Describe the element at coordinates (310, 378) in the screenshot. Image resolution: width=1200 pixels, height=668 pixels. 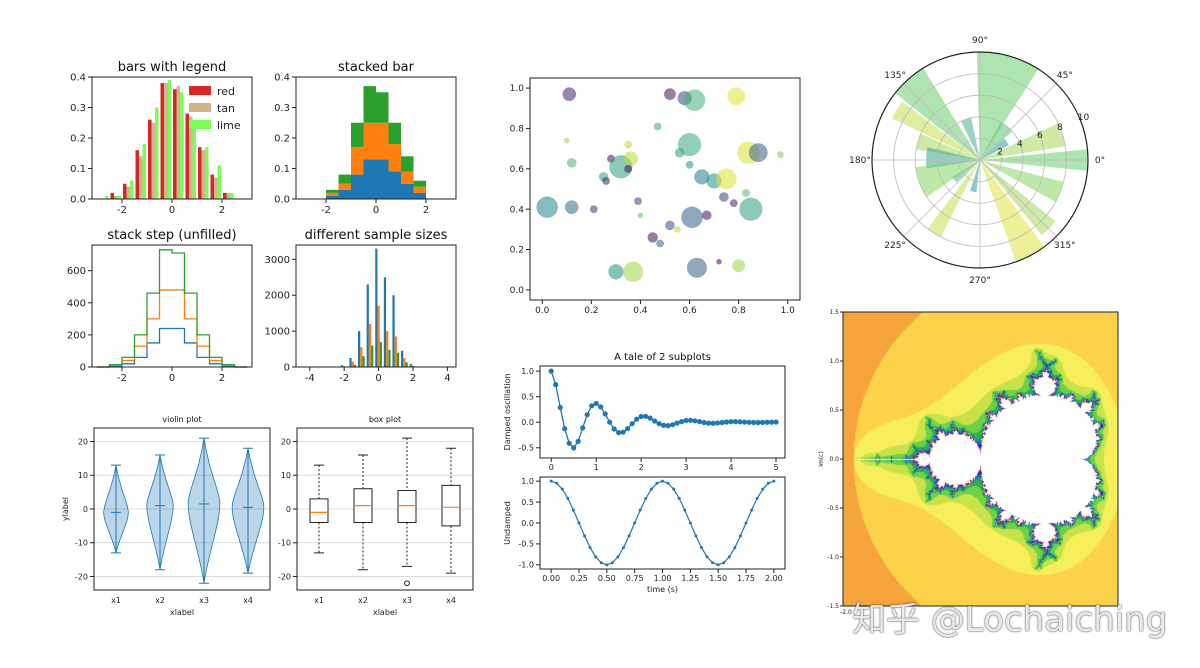
I see `samples-xtick-label: -4` at that location.